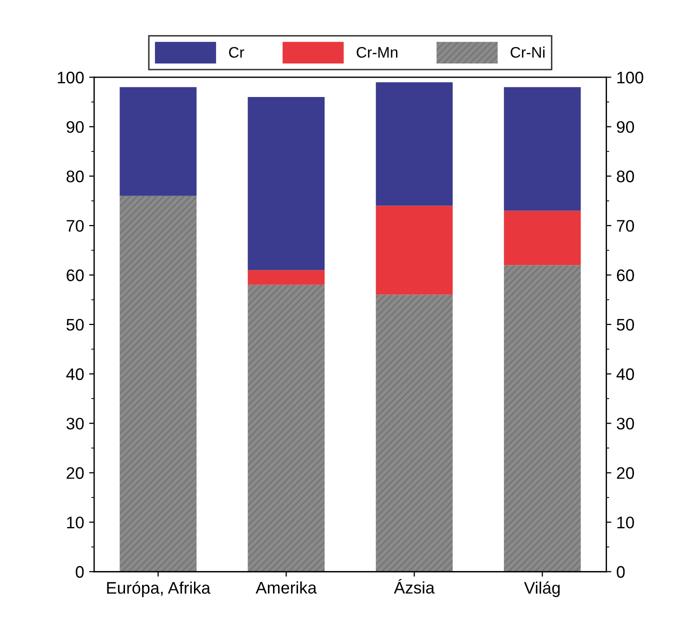 This screenshot has height=618, width=697. Describe the element at coordinates (71, 78) in the screenshot. I see `y-tick-label: 100` at that location.